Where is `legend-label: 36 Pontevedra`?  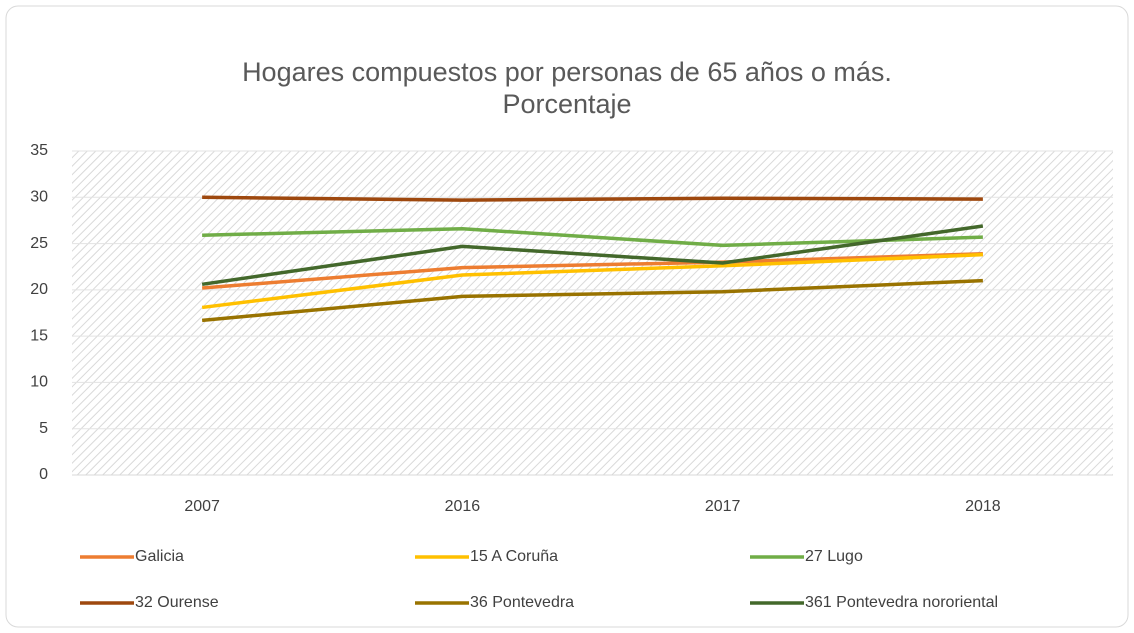 legend-label: 36 Pontevedra is located at coordinates (522, 602).